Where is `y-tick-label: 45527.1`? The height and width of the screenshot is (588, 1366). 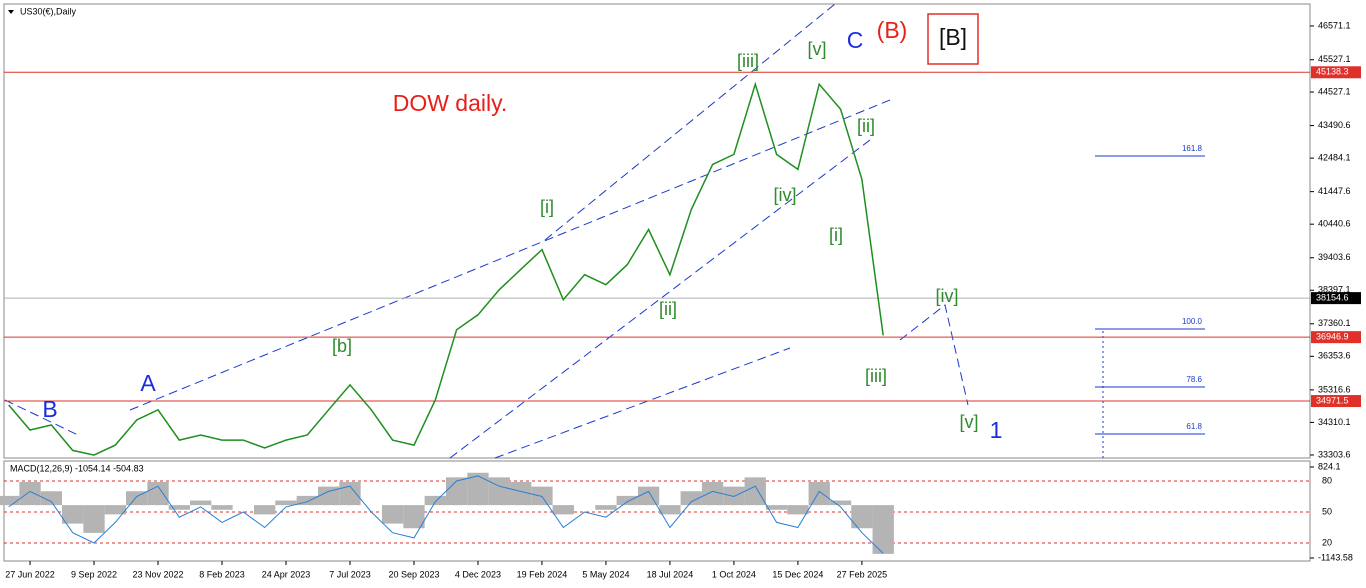
y-tick-label: 45527.1 is located at coordinates (1334, 59).